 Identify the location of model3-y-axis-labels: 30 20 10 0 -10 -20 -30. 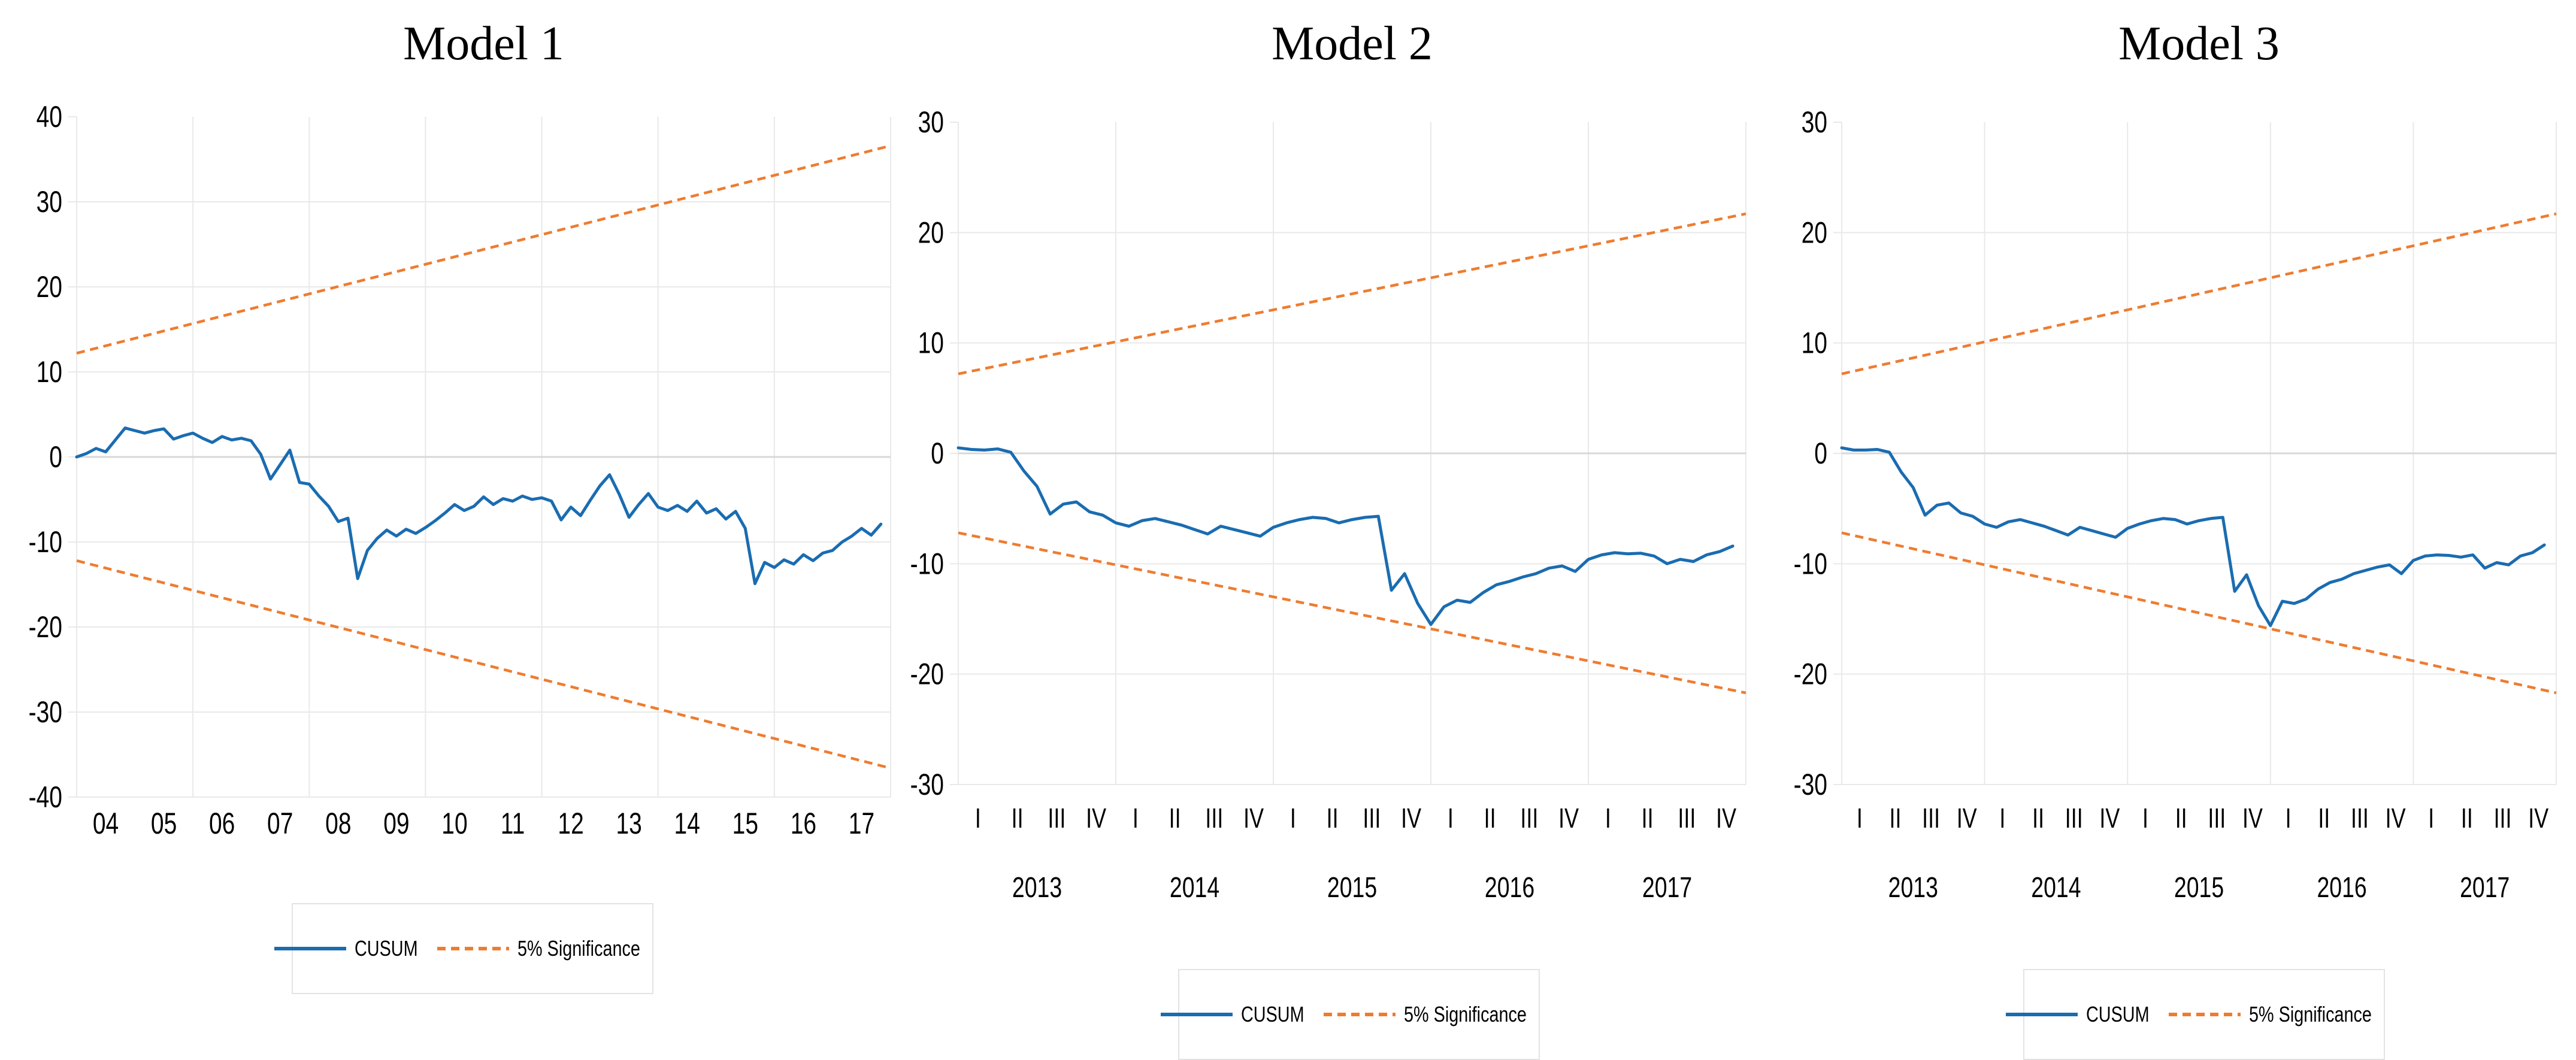
(1818, 453).